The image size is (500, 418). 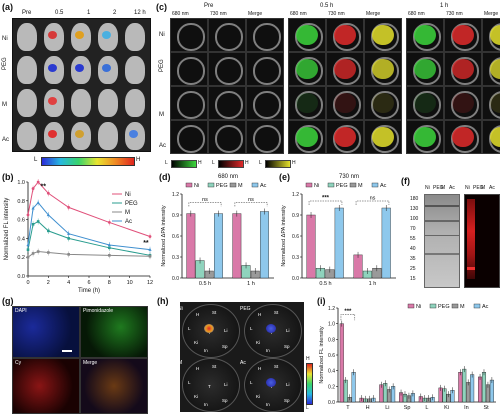 What do you see at coordinates (331, 325) in the screenshot?
I see `y-tick-label: 1.0` at bounding box center [331, 325].